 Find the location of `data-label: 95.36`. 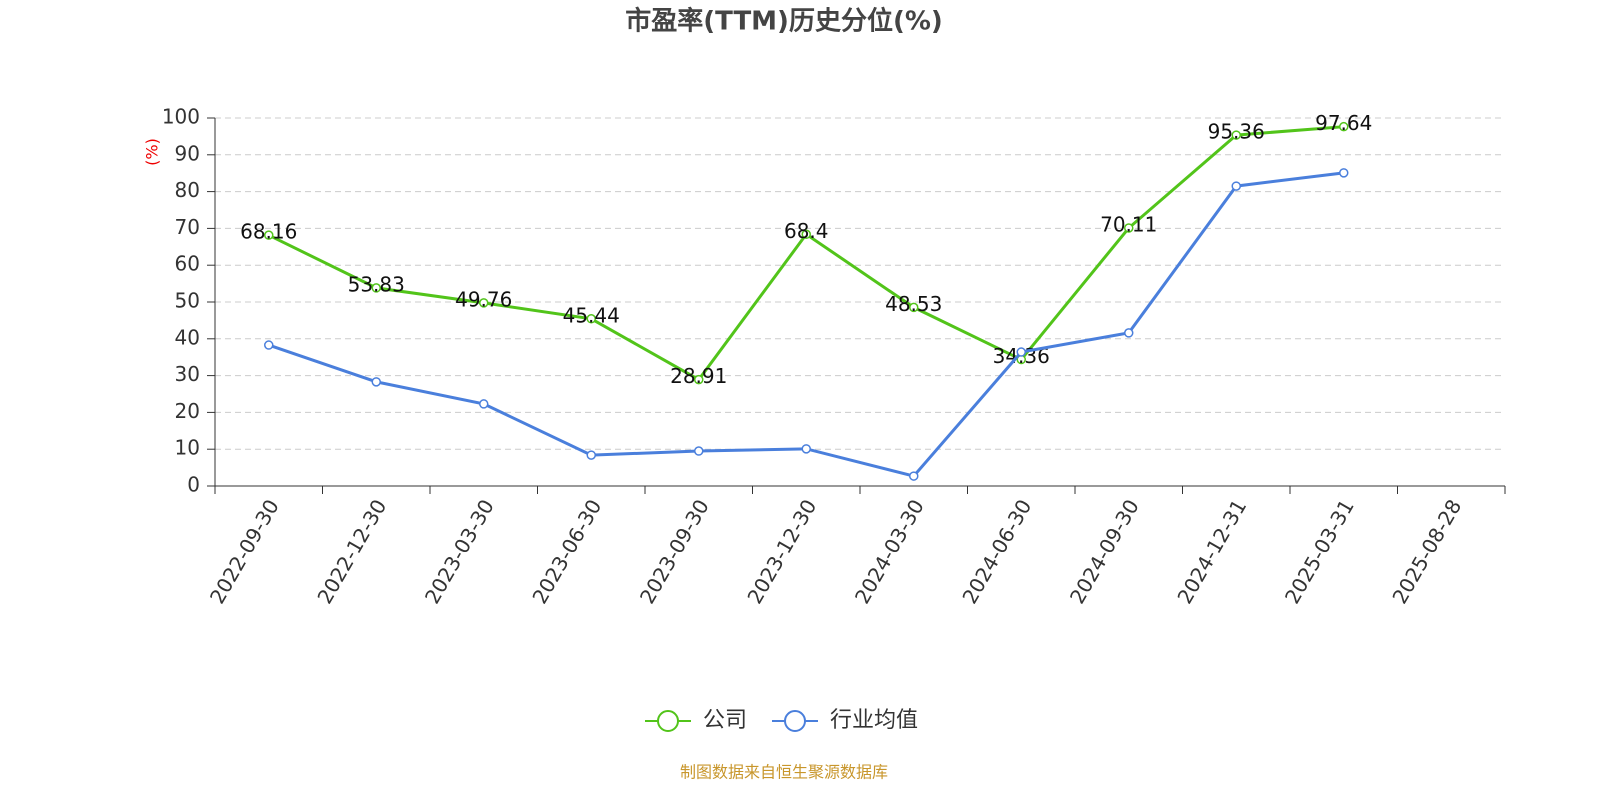

data-label: 95.36 is located at coordinates (1236, 132).